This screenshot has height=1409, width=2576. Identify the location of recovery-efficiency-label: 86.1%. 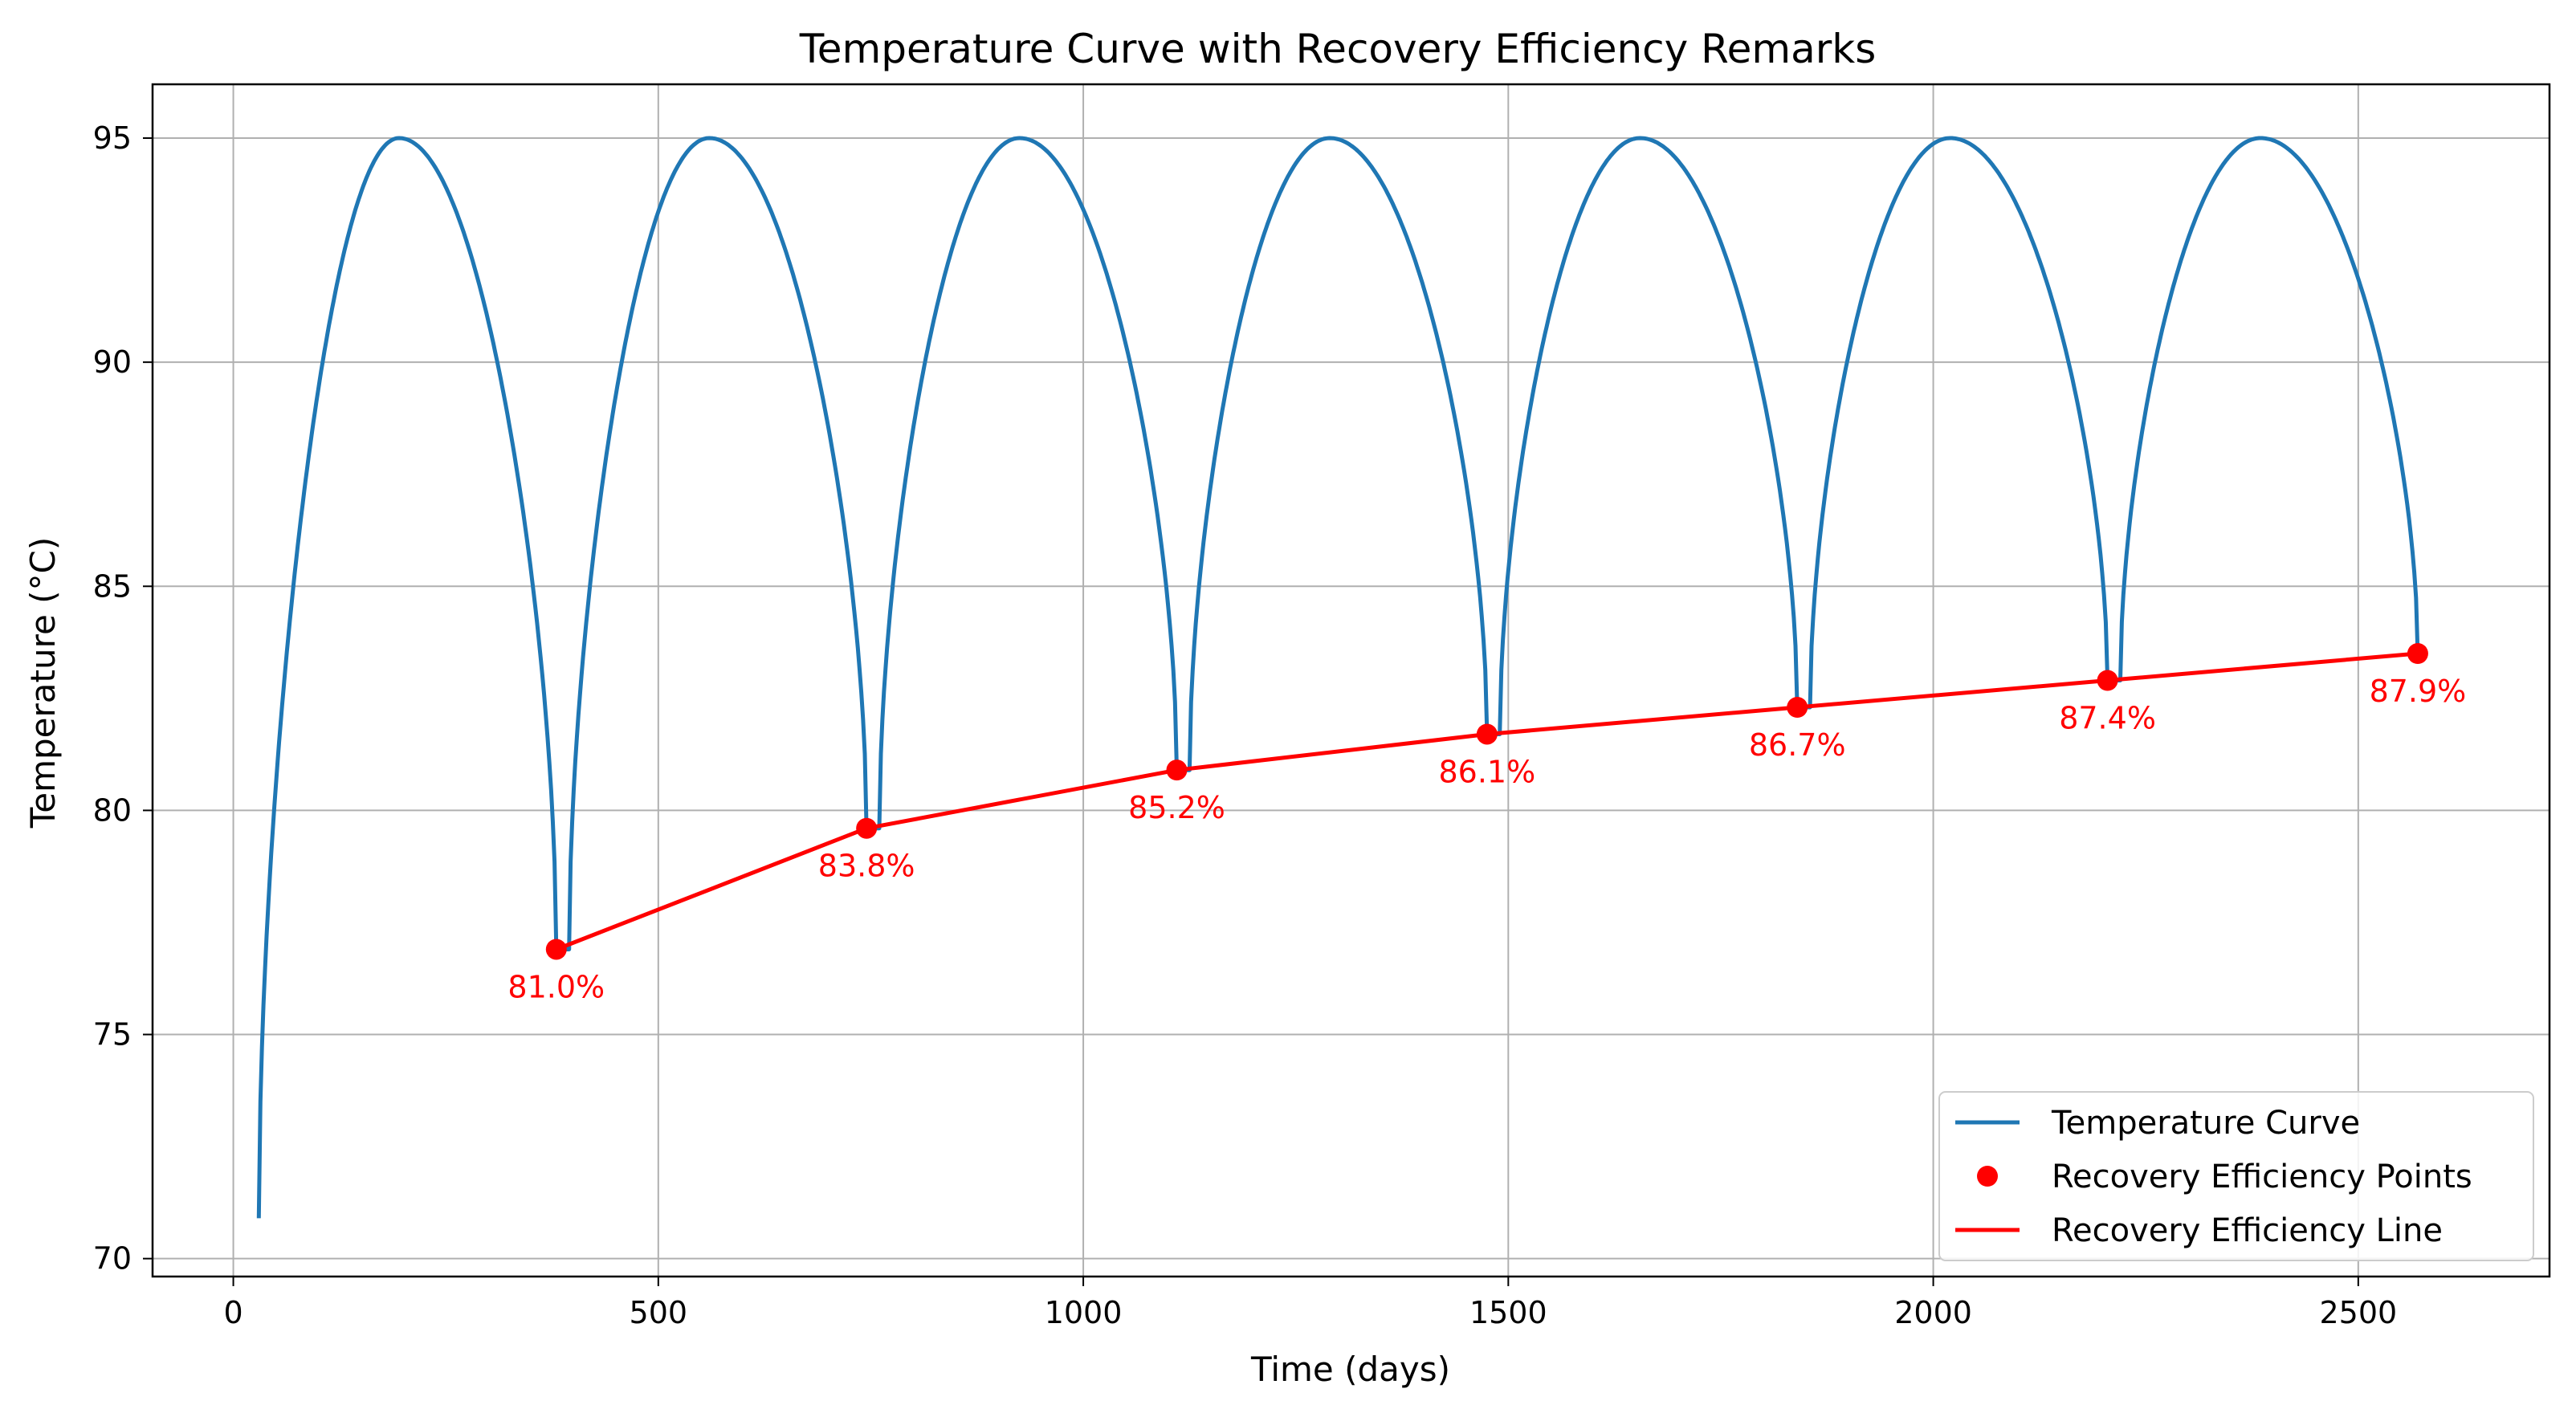
(1487, 771).